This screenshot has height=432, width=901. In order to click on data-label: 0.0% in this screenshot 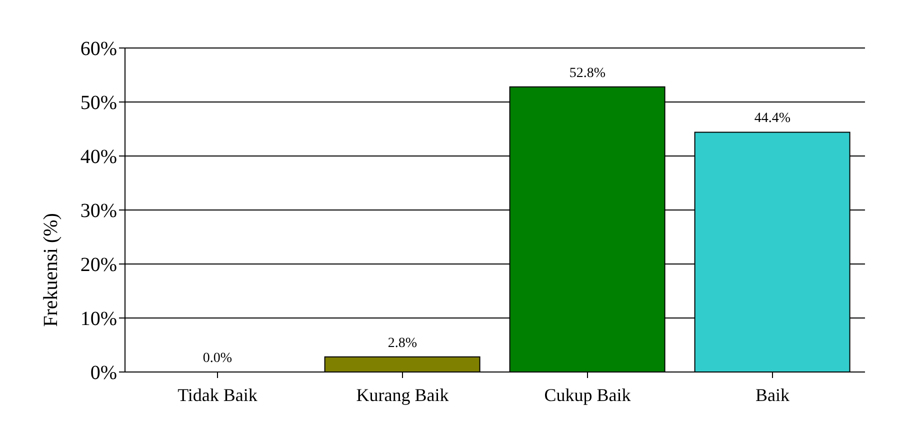, I will do `click(217, 358)`.